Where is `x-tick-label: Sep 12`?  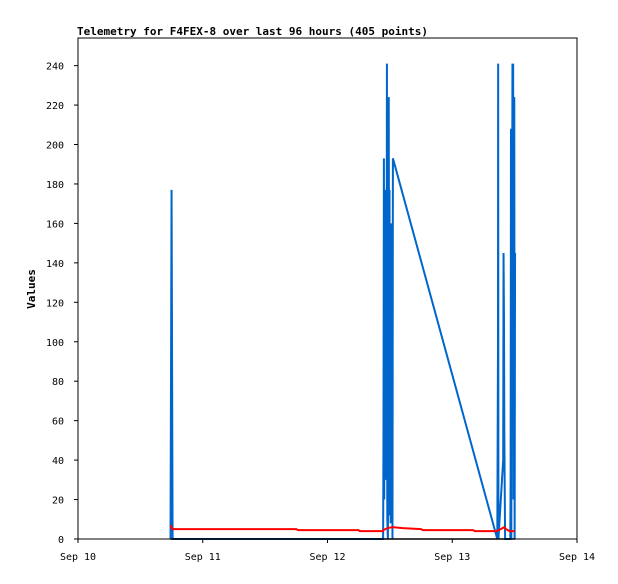 x-tick-label: Sep 12 is located at coordinates (327, 557).